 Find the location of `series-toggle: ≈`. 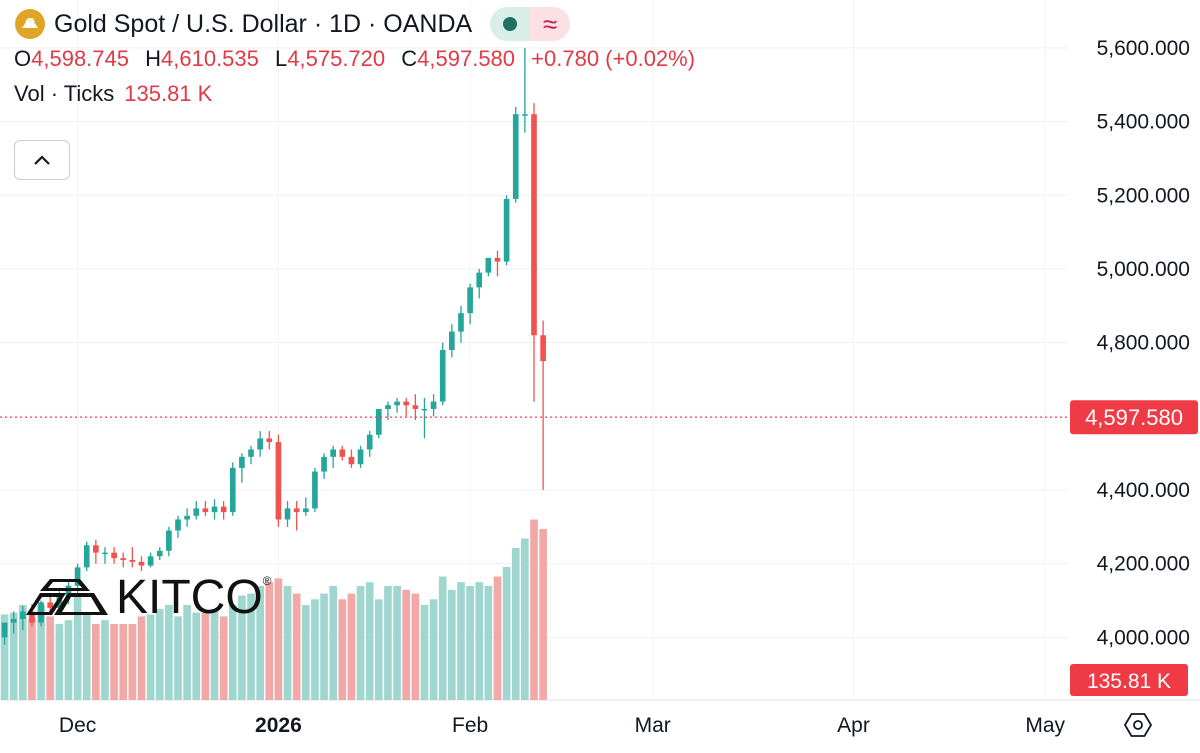

series-toggle: ≈ is located at coordinates (530, 24).